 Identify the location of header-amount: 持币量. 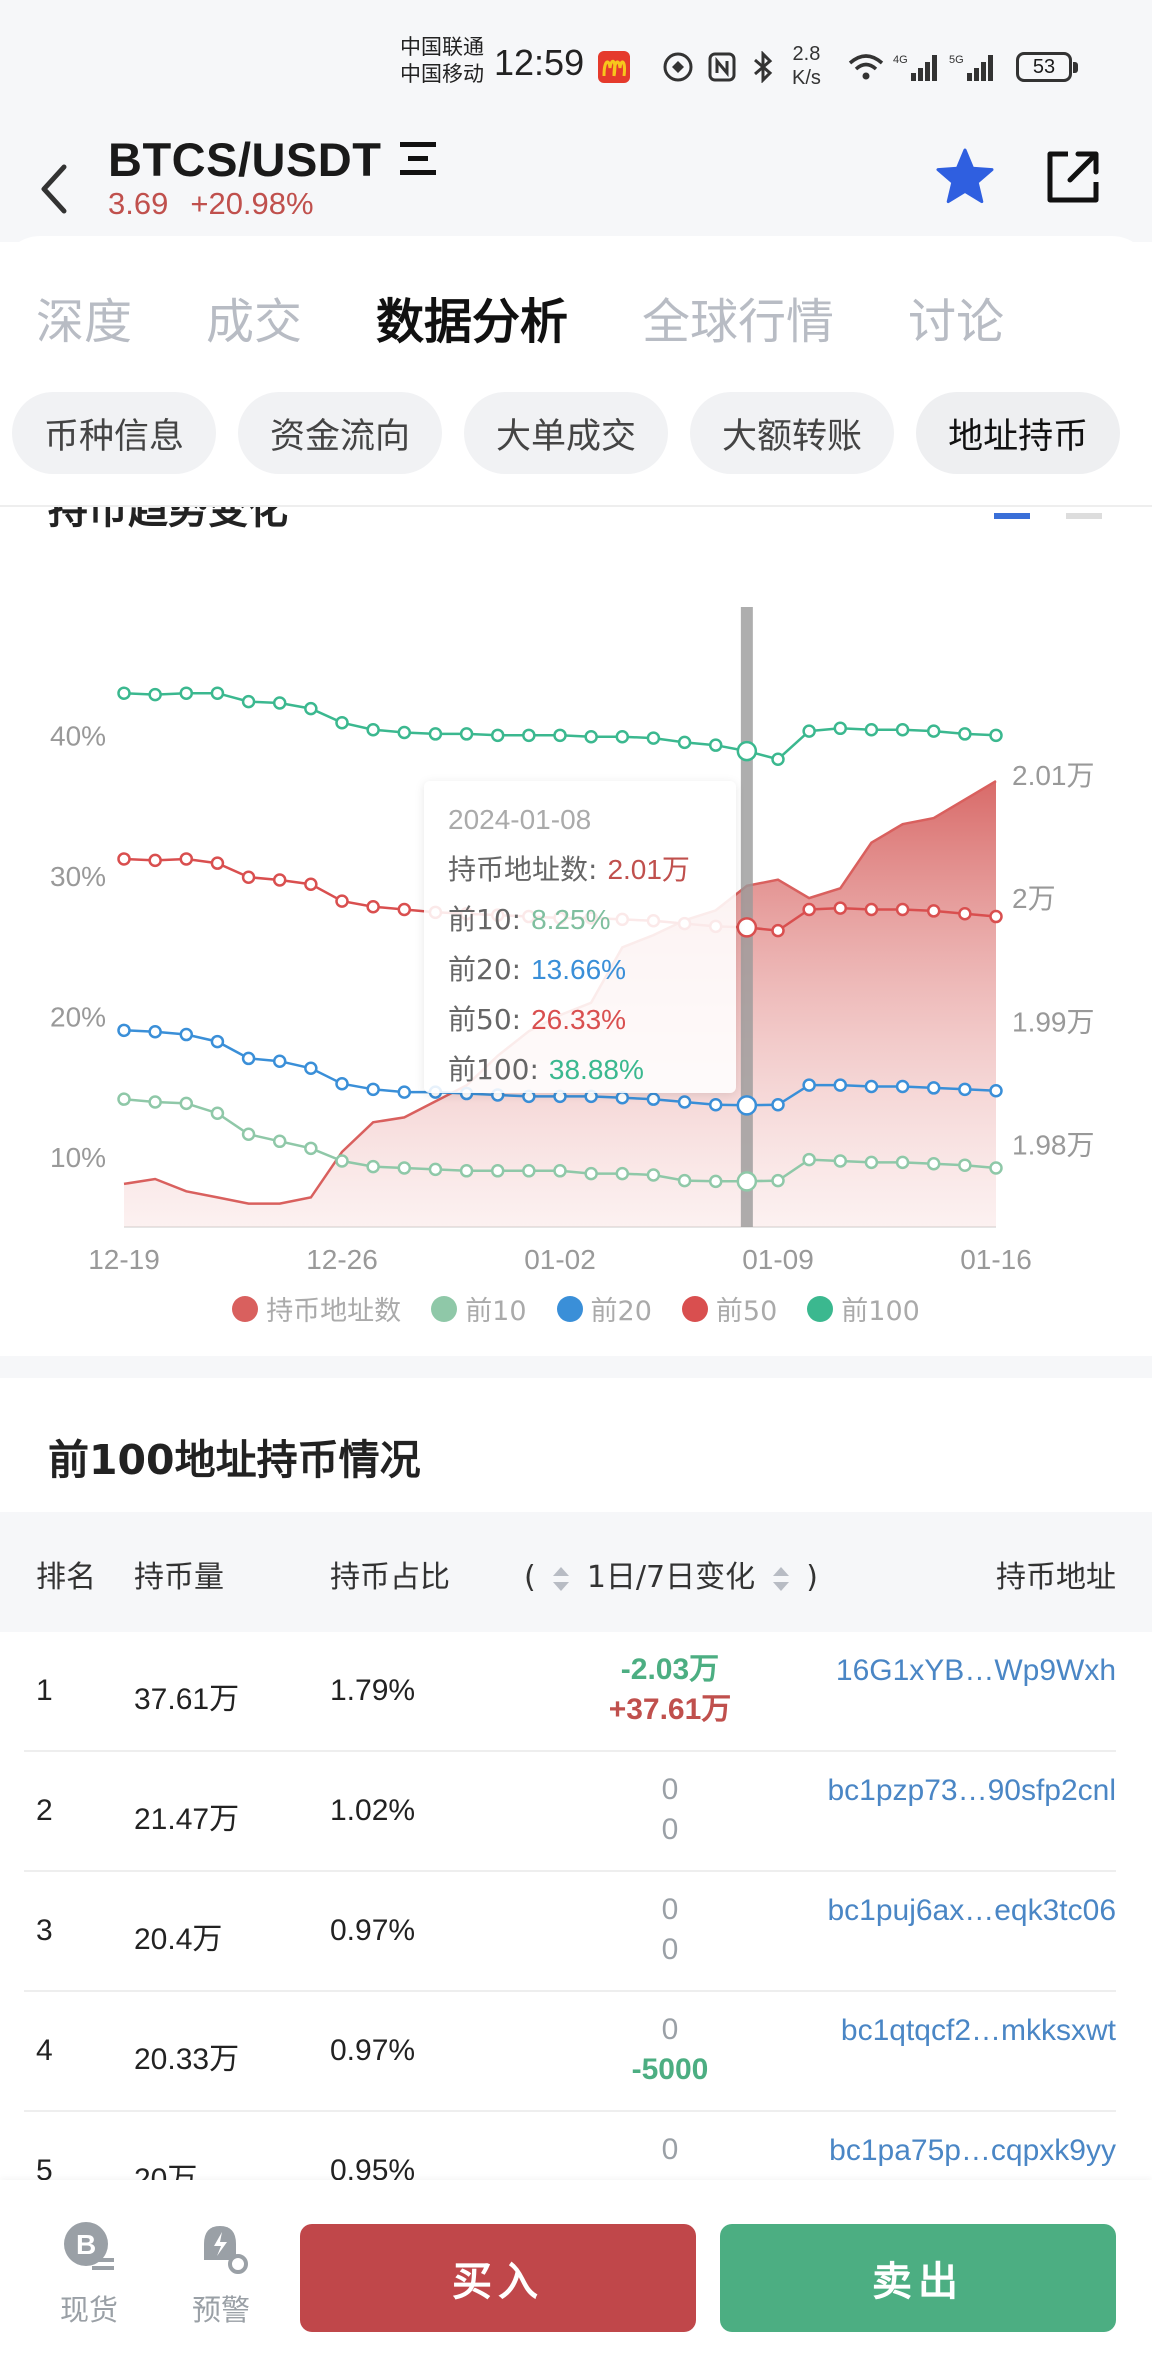
(179, 1577).